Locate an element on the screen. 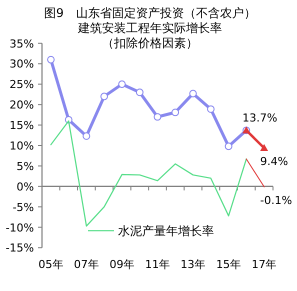 Image resolution: width=297 pixels, height=291 pixels. chart-subtitle: （扣除价格因素） is located at coordinates (150, 43).